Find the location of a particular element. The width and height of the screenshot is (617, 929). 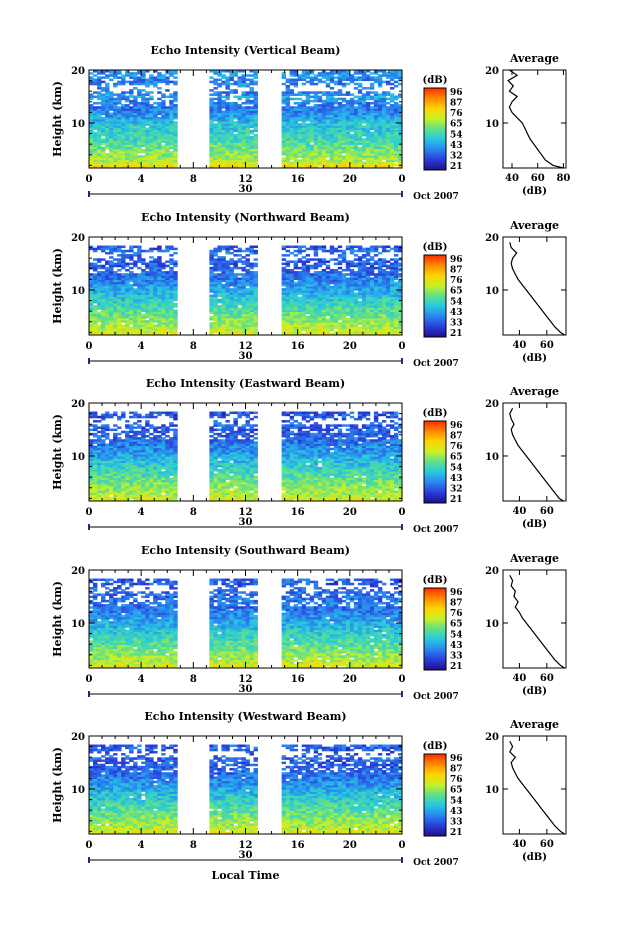

x-tick-label: 16 is located at coordinates (298, 179).